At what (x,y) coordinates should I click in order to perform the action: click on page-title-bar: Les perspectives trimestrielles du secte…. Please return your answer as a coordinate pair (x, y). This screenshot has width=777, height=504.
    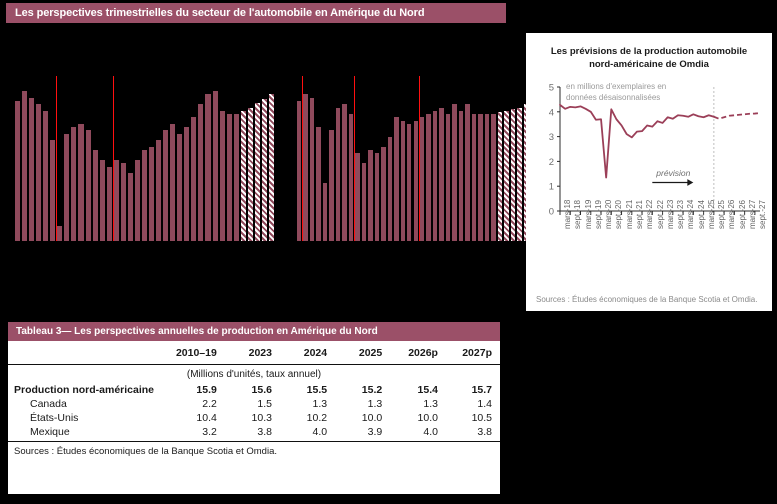
    Looking at the image, I should click on (256, 13).